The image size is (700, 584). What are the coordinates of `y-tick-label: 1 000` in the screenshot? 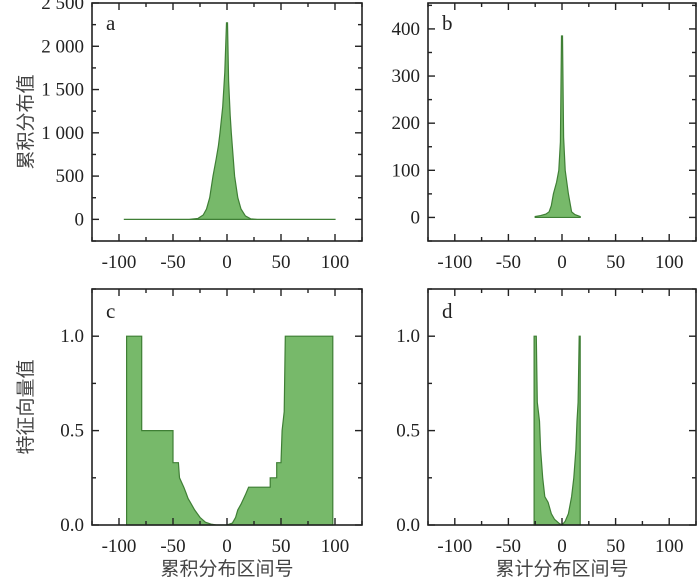 It's located at (62, 133).